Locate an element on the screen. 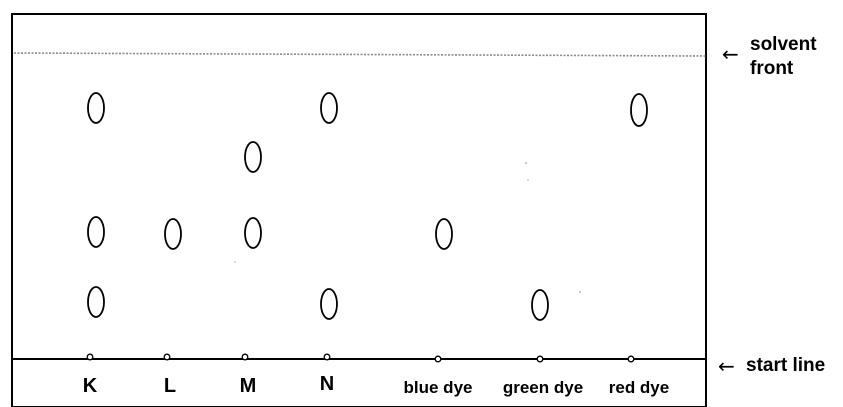  lane-label-K: K is located at coordinates (90, 386).